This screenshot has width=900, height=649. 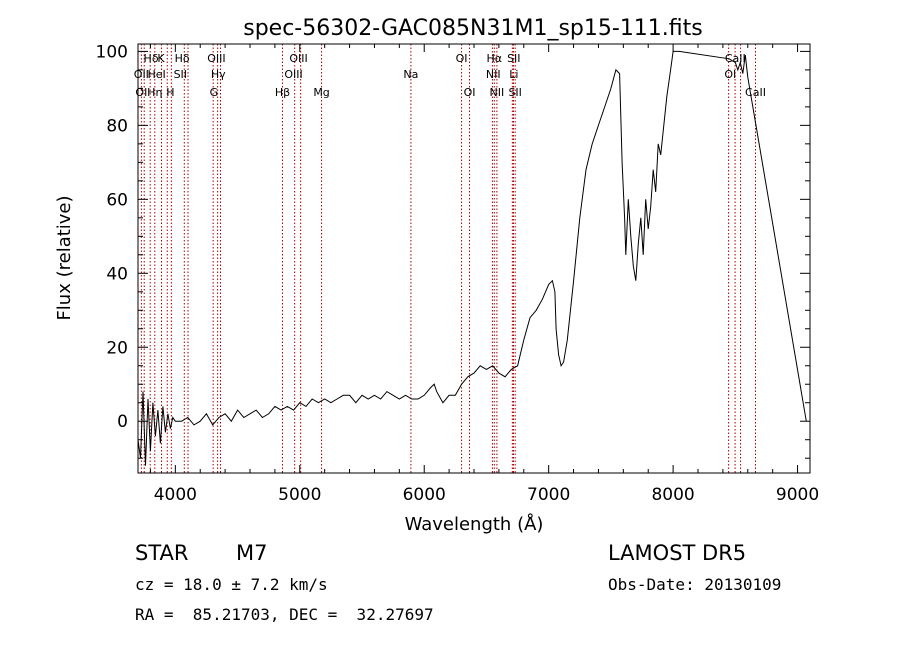 What do you see at coordinates (64, 257) in the screenshot?
I see `y-axis-label: Flux (relative)` at bounding box center [64, 257].